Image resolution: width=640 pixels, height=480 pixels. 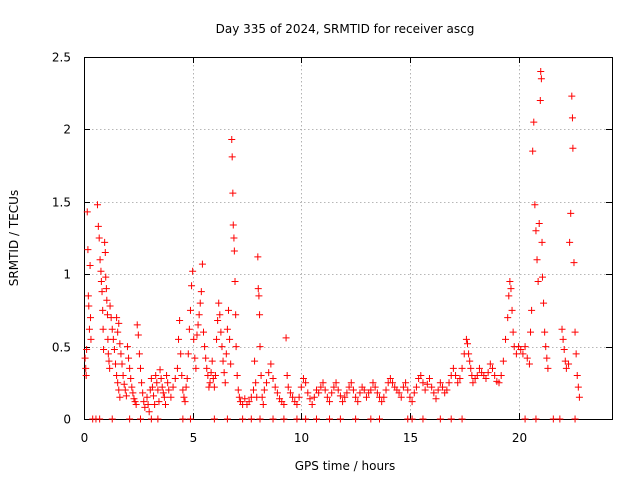 What do you see at coordinates (14, 238) in the screenshot?
I see `y-axis-label: SRMTID / TECUs` at bounding box center [14, 238].